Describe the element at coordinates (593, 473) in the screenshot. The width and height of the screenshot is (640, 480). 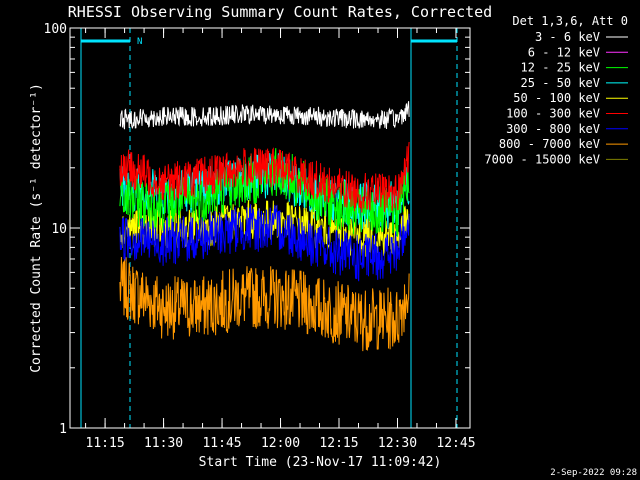
I see `footer-timestamp: 2-Sep-2022 09:28` at that location.